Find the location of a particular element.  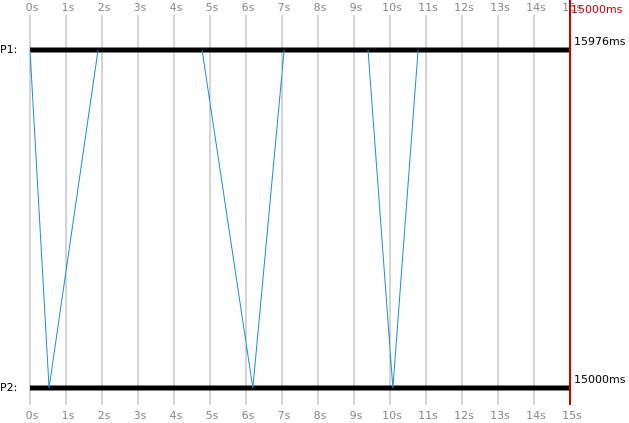

bottom-tick-label: 5s is located at coordinates (212, 415).